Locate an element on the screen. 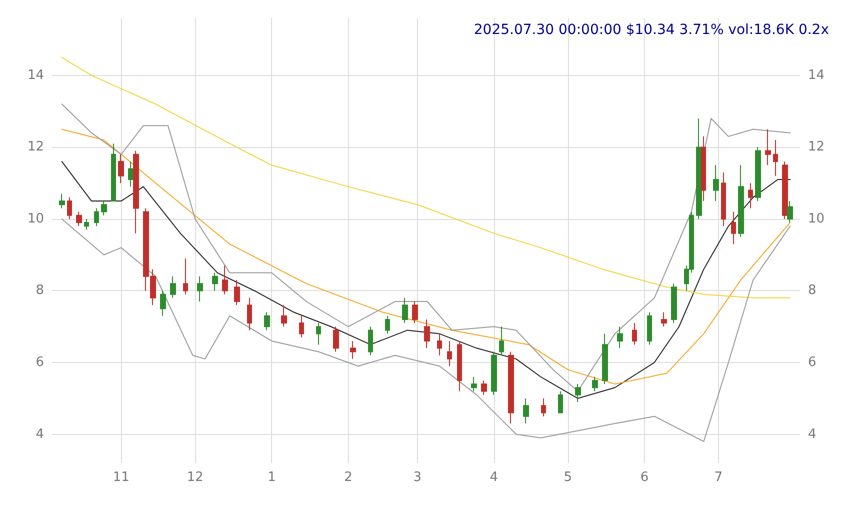  y-tick-label: 6 is located at coordinates (40, 362).